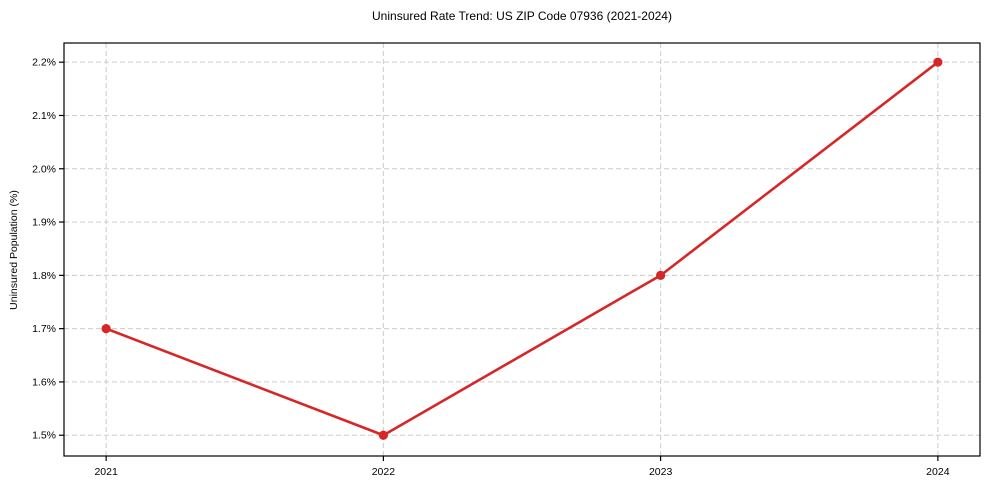 This screenshot has height=490, width=989. Describe the element at coordinates (384, 472) in the screenshot. I see `x-tick-label: 2022` at that location.